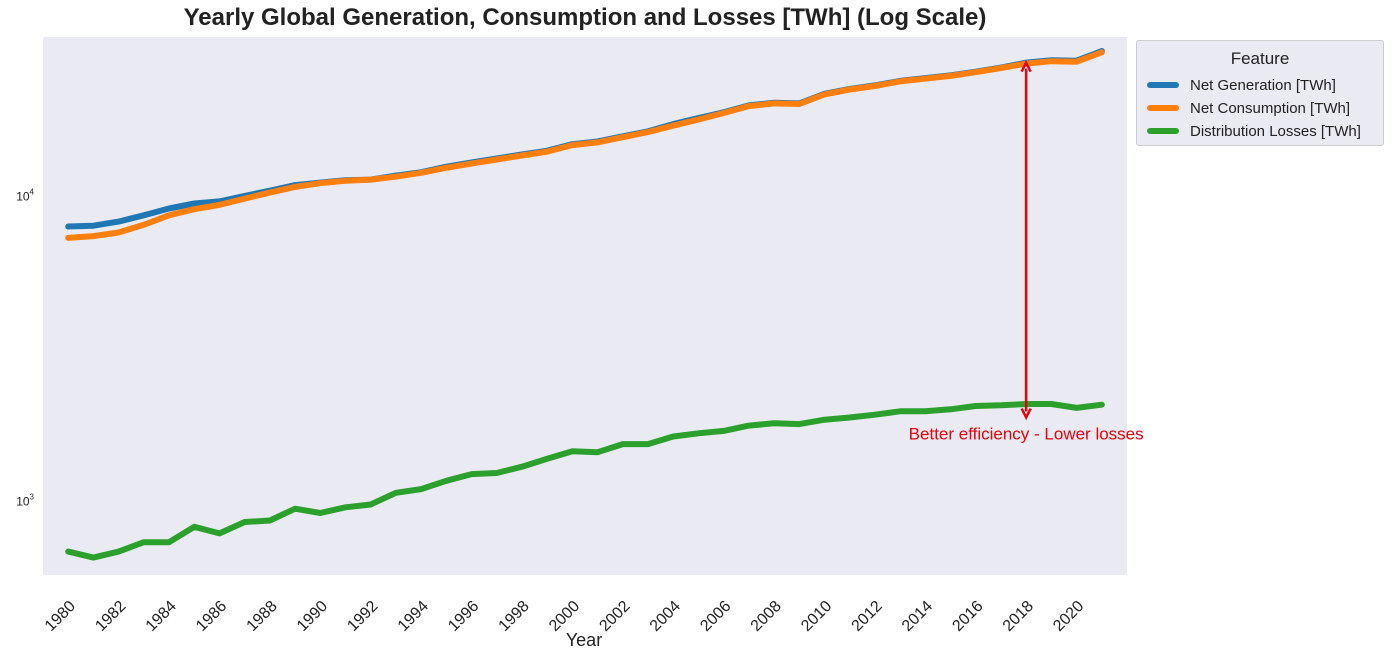 This screenshot has height=659, width=1395. Describe the element at coordinates (917, 616) in the screenshot. I see `x-tick-label: 2014` at that location.